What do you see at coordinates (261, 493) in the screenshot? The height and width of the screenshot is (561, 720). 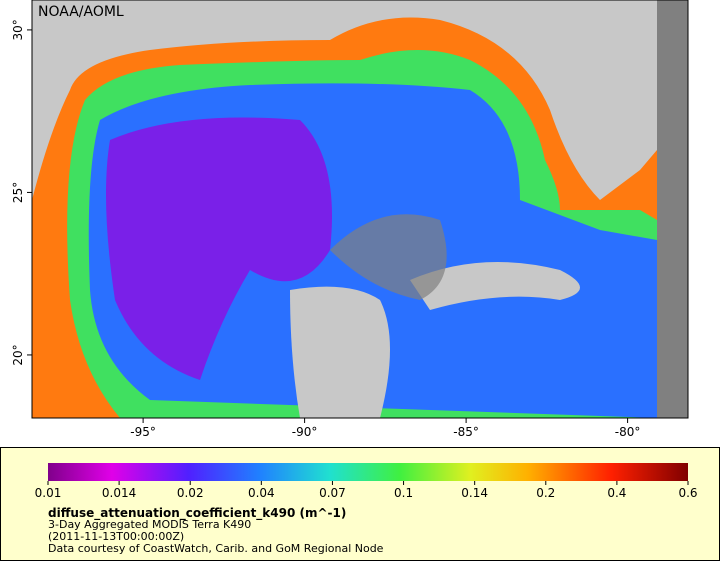 I see `colorbar-label: 0.04` at bounding box center [261, 493].